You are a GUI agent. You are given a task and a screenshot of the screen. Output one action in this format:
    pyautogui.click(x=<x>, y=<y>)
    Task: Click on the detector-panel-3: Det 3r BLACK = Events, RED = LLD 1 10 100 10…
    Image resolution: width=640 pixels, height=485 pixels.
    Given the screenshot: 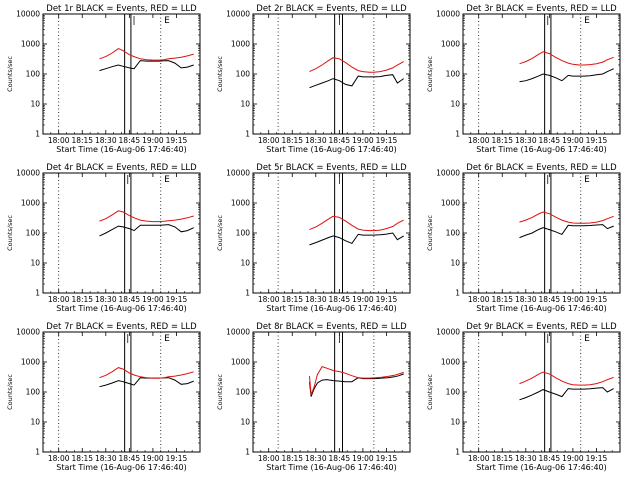 What is the action you would take?
    pyautogui.click(x=523, y=79)
    